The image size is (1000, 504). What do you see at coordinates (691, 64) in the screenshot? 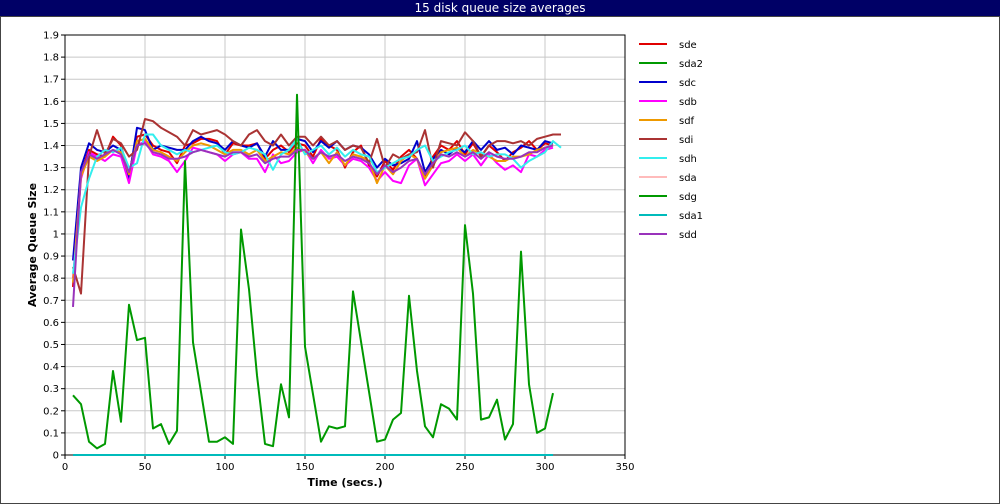
I see `legend-label-sda2: sda2` at bounding box center [691, 64].